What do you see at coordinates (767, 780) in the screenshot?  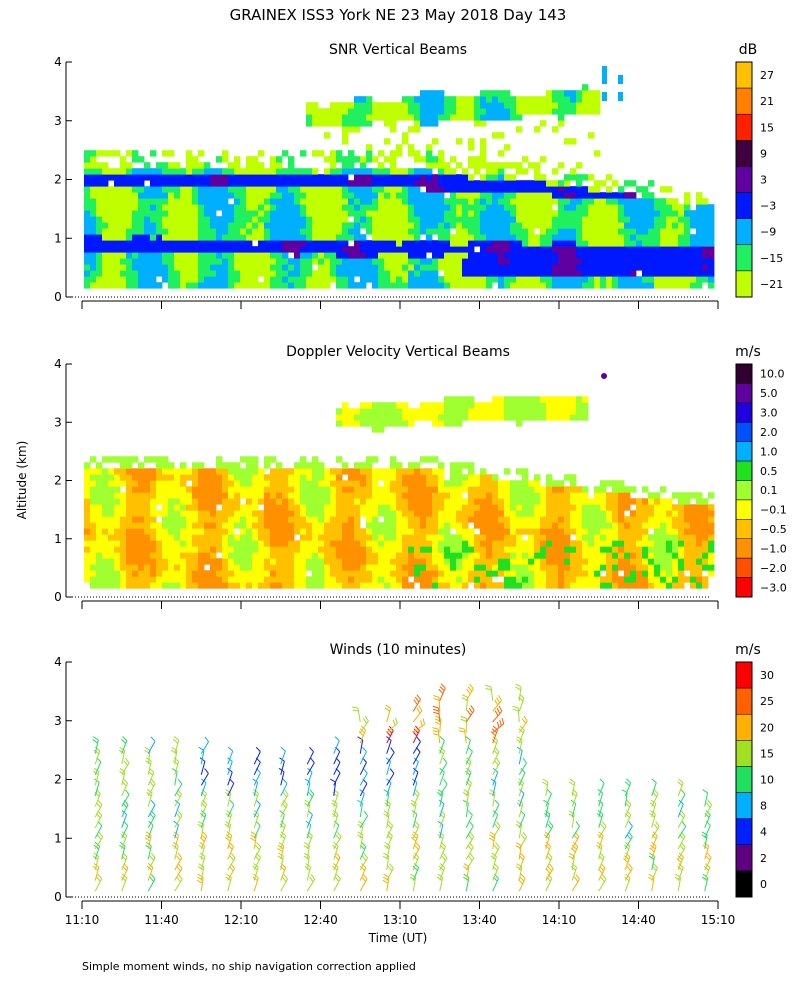 I see `colorbar-label: 10` at bounding box center [767, 780].